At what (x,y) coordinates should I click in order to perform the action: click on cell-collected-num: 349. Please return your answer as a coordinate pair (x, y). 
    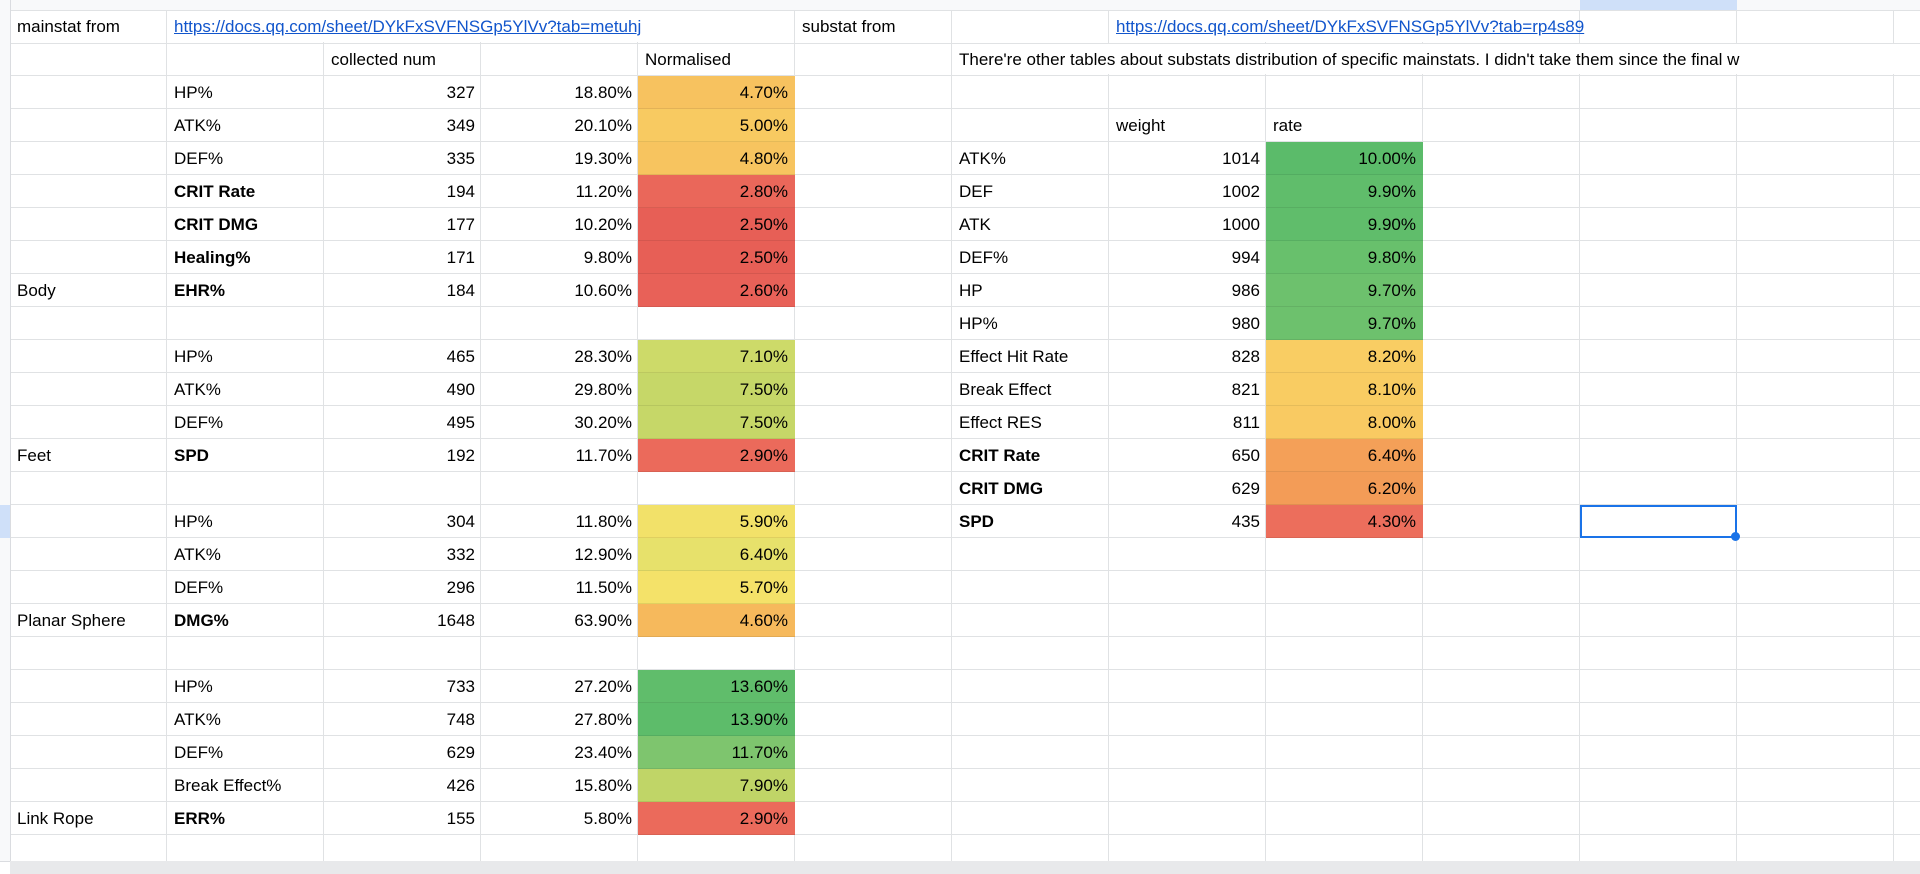
    Looking at the image, I should click on (460, 125).